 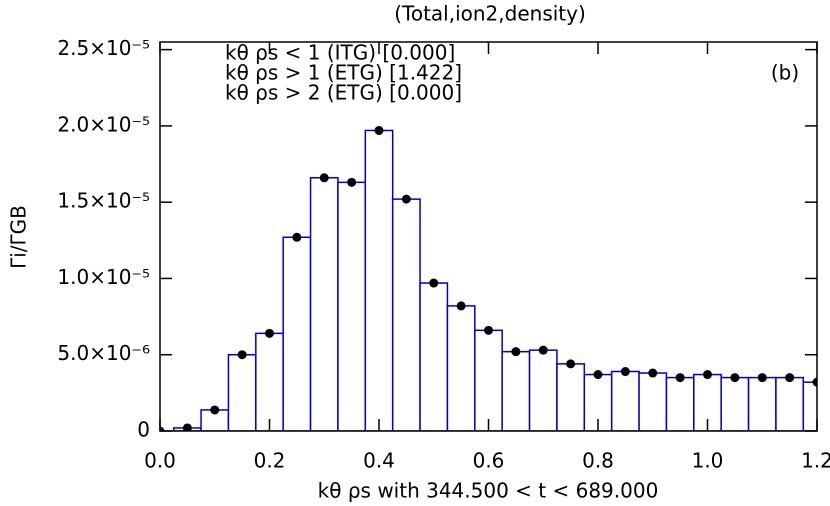 What do you see at coordinates (343, 73) in the screenshot?
I see `annotation: kθ ρs > 1 (ETG) [1.422]` at bounding box center [343, 73].